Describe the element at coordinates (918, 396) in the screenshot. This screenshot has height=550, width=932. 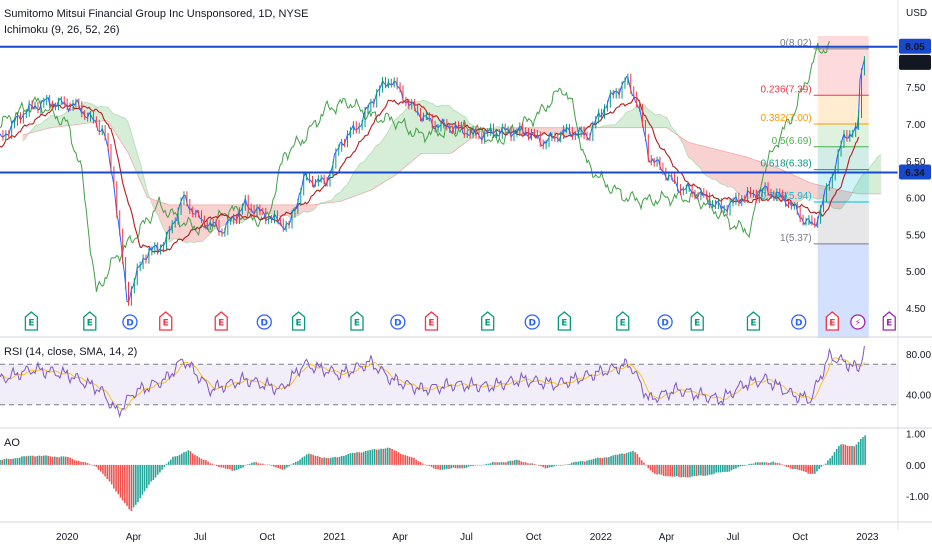
I see `rsi-tick-label: 40.00` at that location.